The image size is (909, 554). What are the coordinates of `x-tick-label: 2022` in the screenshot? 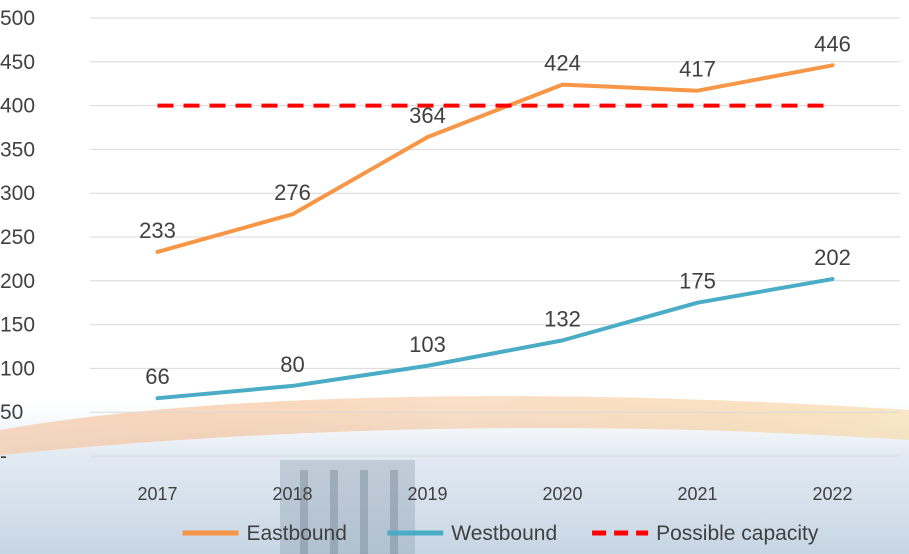 It's located at (832, 494).